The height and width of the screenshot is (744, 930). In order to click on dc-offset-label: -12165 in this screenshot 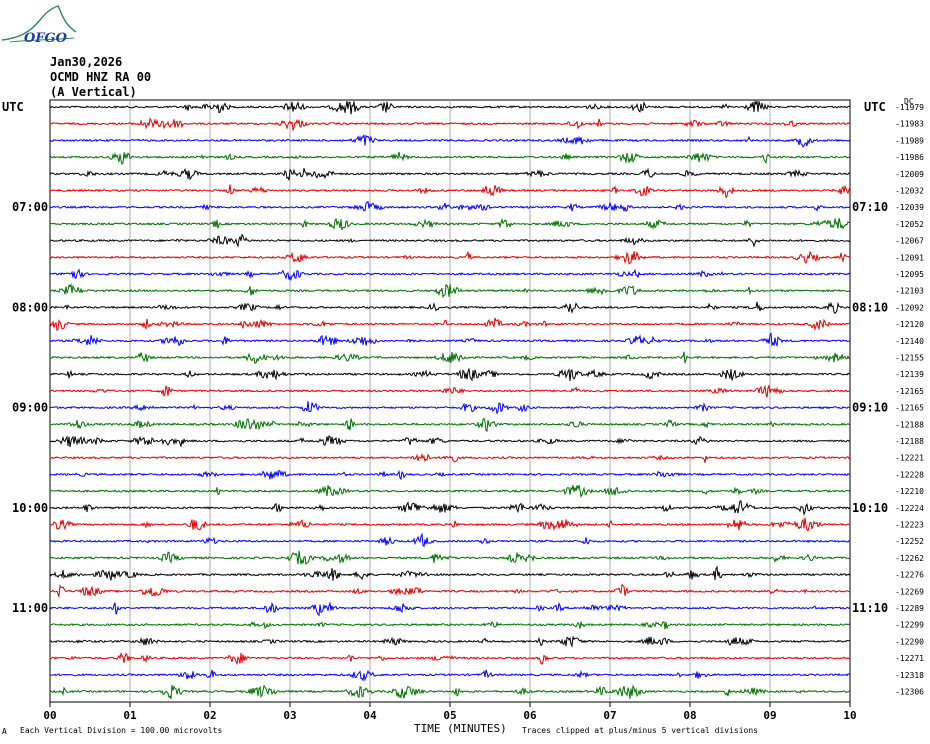, I will do `click(909, 408)`.